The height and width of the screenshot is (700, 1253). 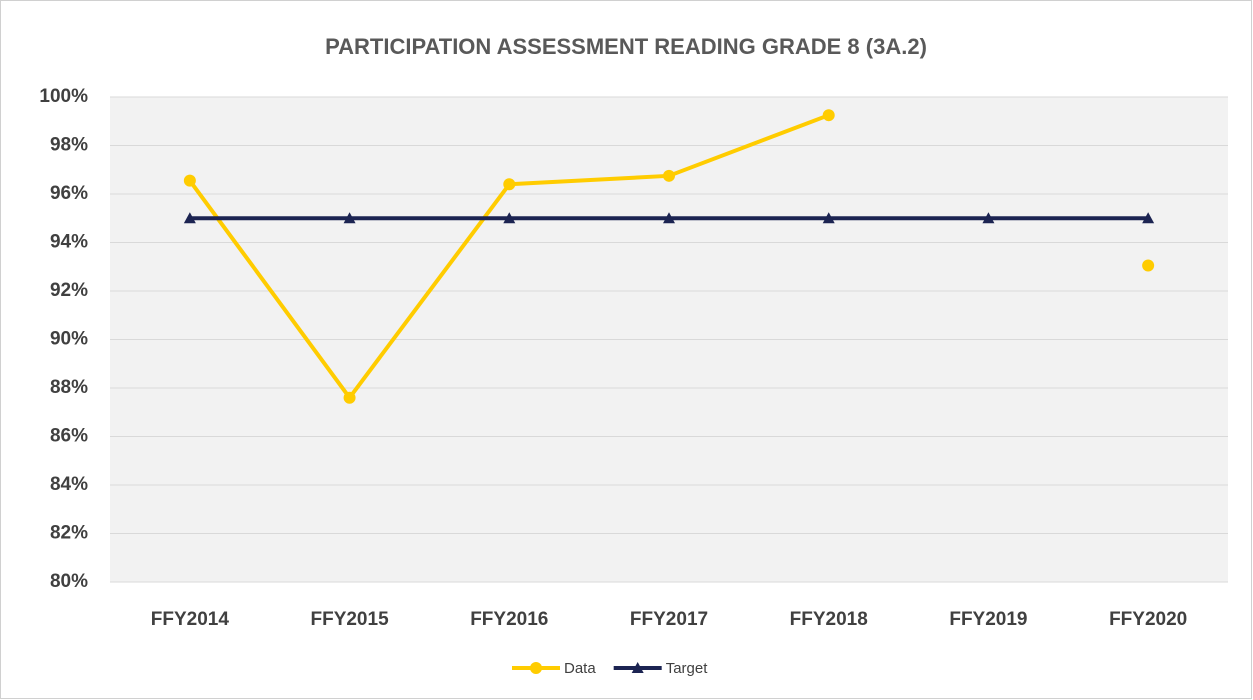 I want to click on legend-label: Data, so click(x=580, y=668).